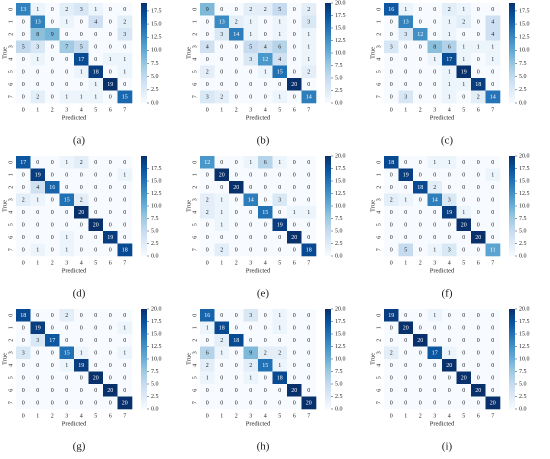 Image resolution: width=550 pixels, height=459 pixels. I want to click on x-tick-label: 2, so click(52, 263).